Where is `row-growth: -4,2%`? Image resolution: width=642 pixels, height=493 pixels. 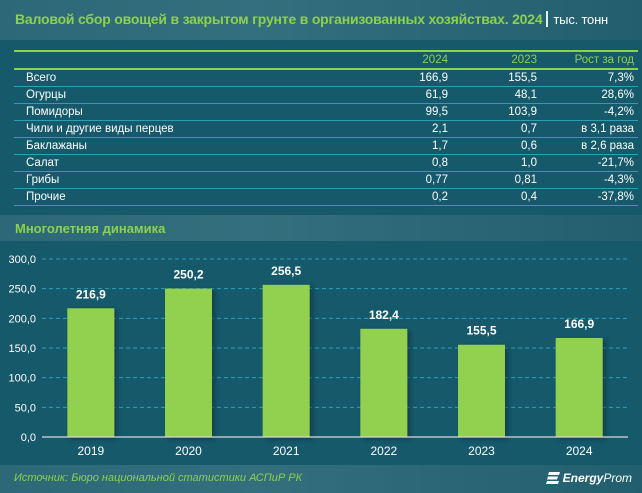
row-growth: -4,2% is located at coordinates (589, 112).